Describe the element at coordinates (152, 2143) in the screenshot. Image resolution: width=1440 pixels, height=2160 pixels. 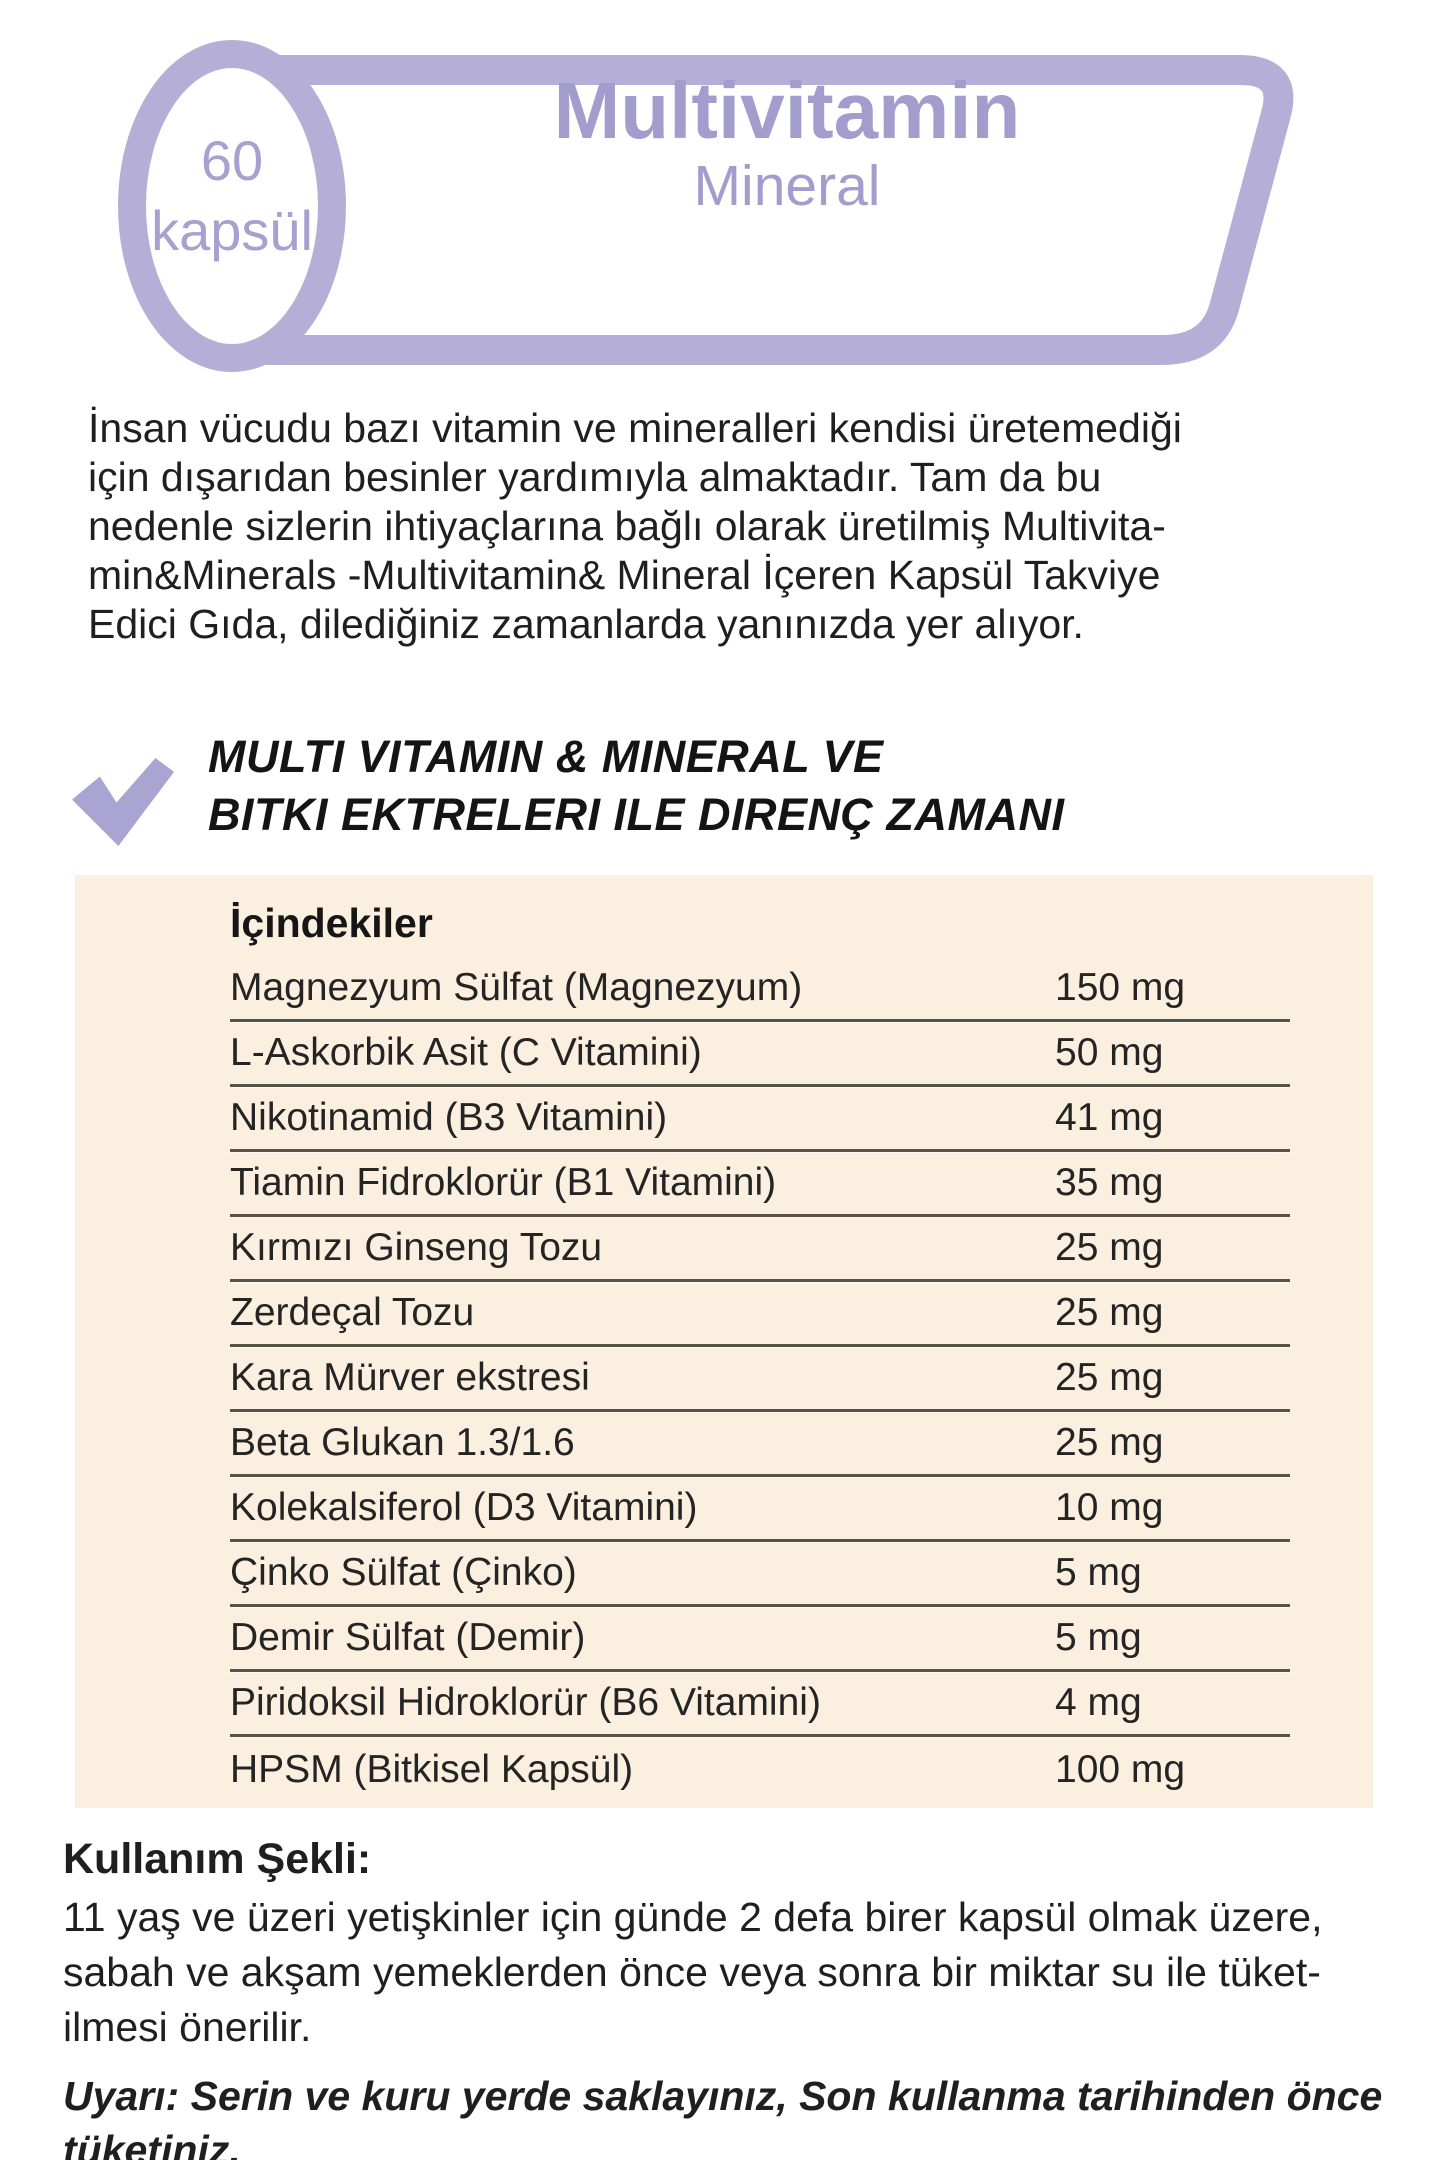
I see `warning-line: tüketiniz.` at that location.